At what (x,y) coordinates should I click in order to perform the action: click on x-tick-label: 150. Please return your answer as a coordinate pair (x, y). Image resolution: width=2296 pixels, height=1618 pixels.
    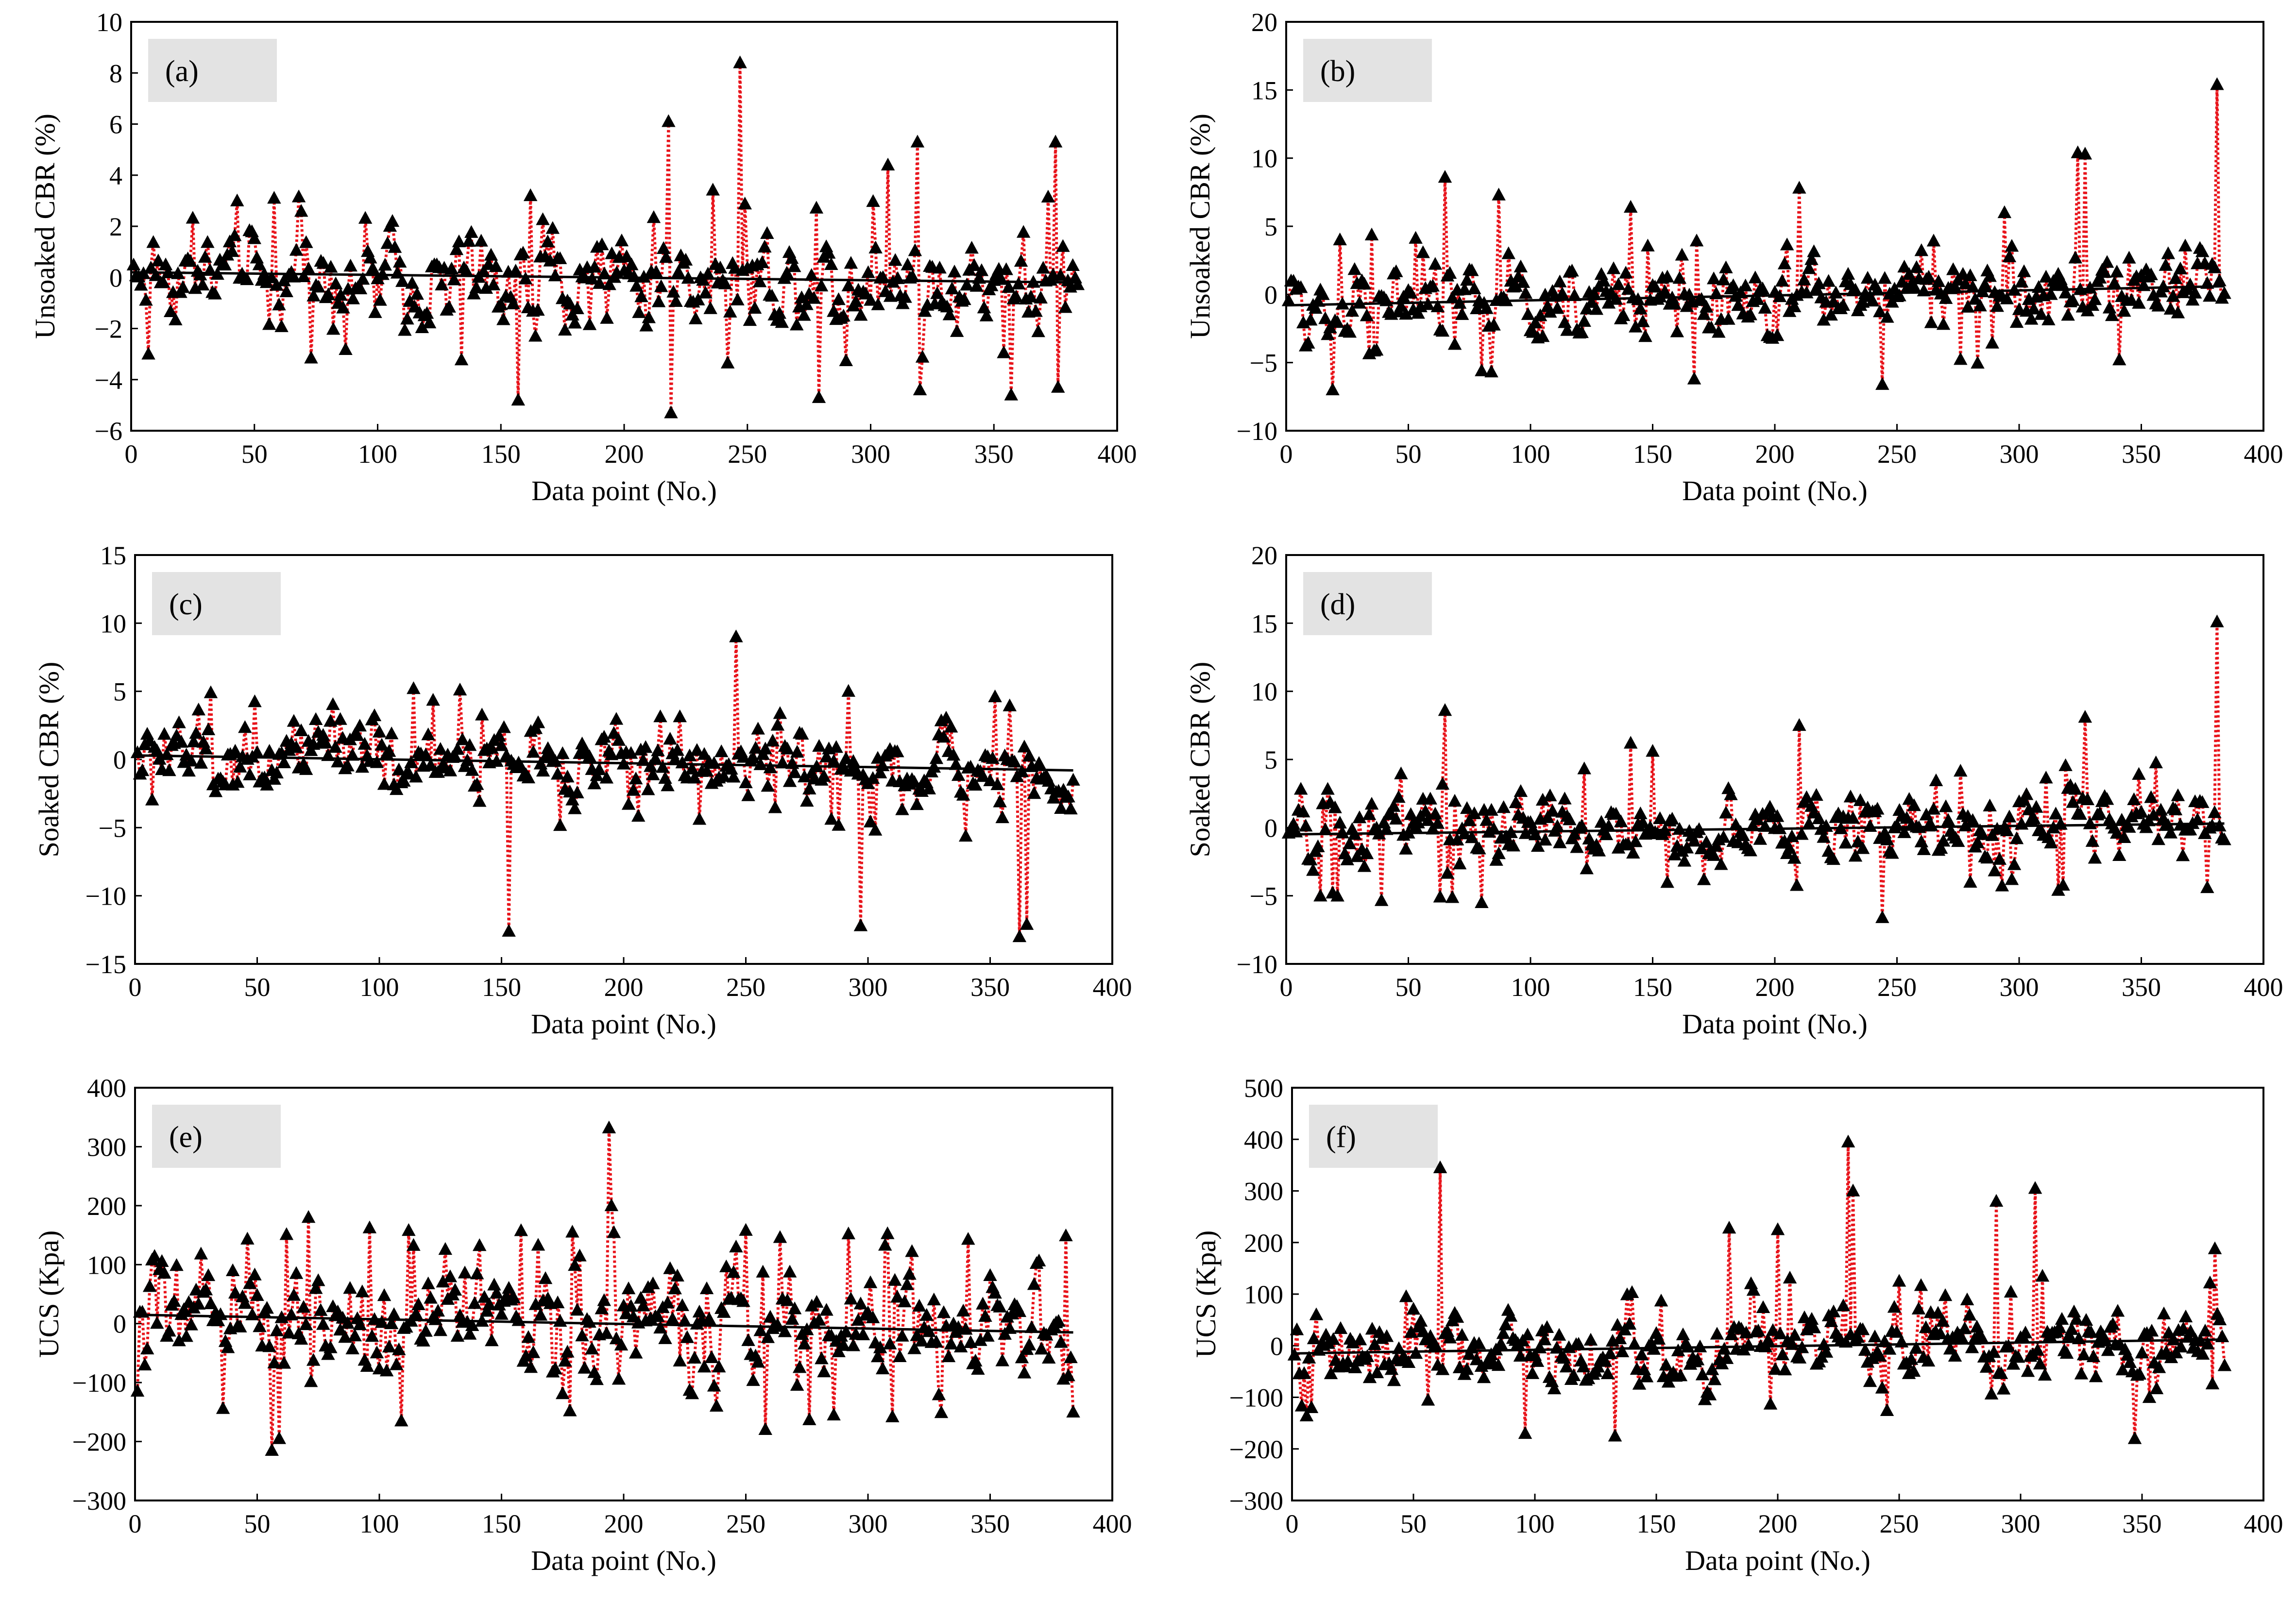
    Looking at the image, I should click on (1656, 1523).